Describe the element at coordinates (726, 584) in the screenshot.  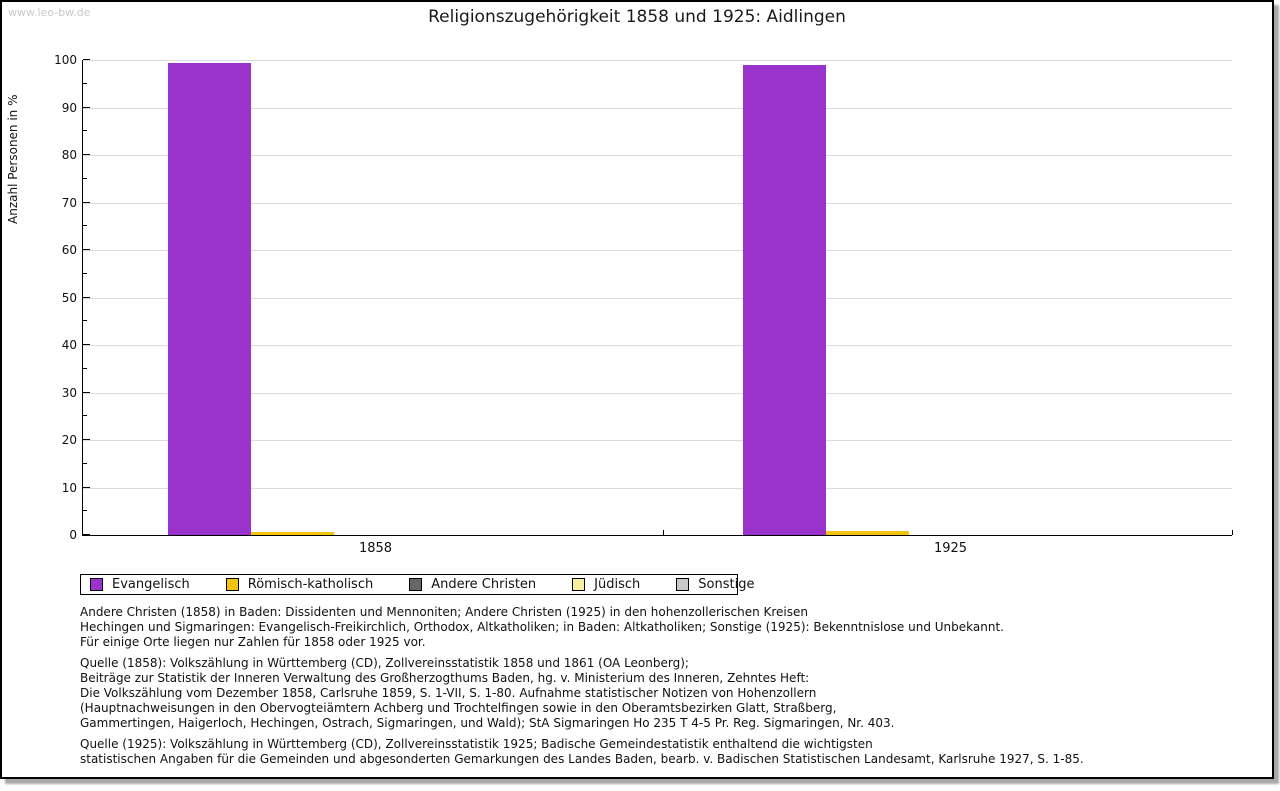
I see `legend-label: Sonstige` at that location.